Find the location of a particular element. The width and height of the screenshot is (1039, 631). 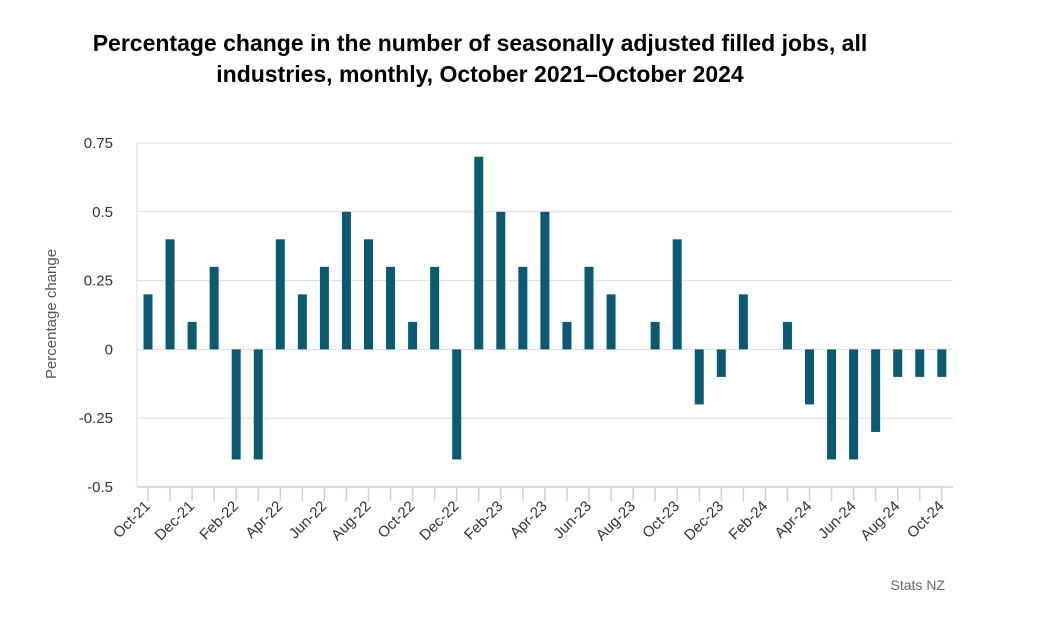

x-tick-label: Apr-22 is located at coordinates (264, 520).